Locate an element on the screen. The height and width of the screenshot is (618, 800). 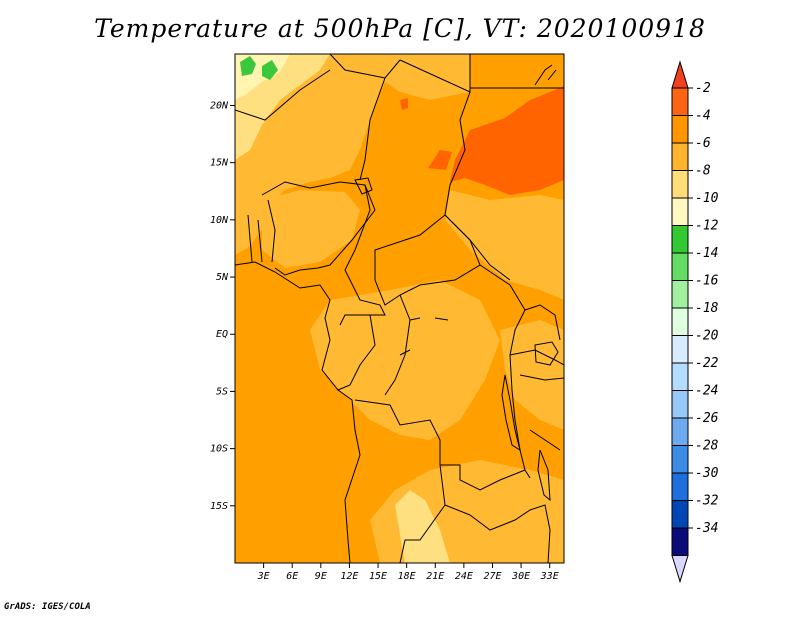
border-congo-drc is located at coordinates (374, 345).